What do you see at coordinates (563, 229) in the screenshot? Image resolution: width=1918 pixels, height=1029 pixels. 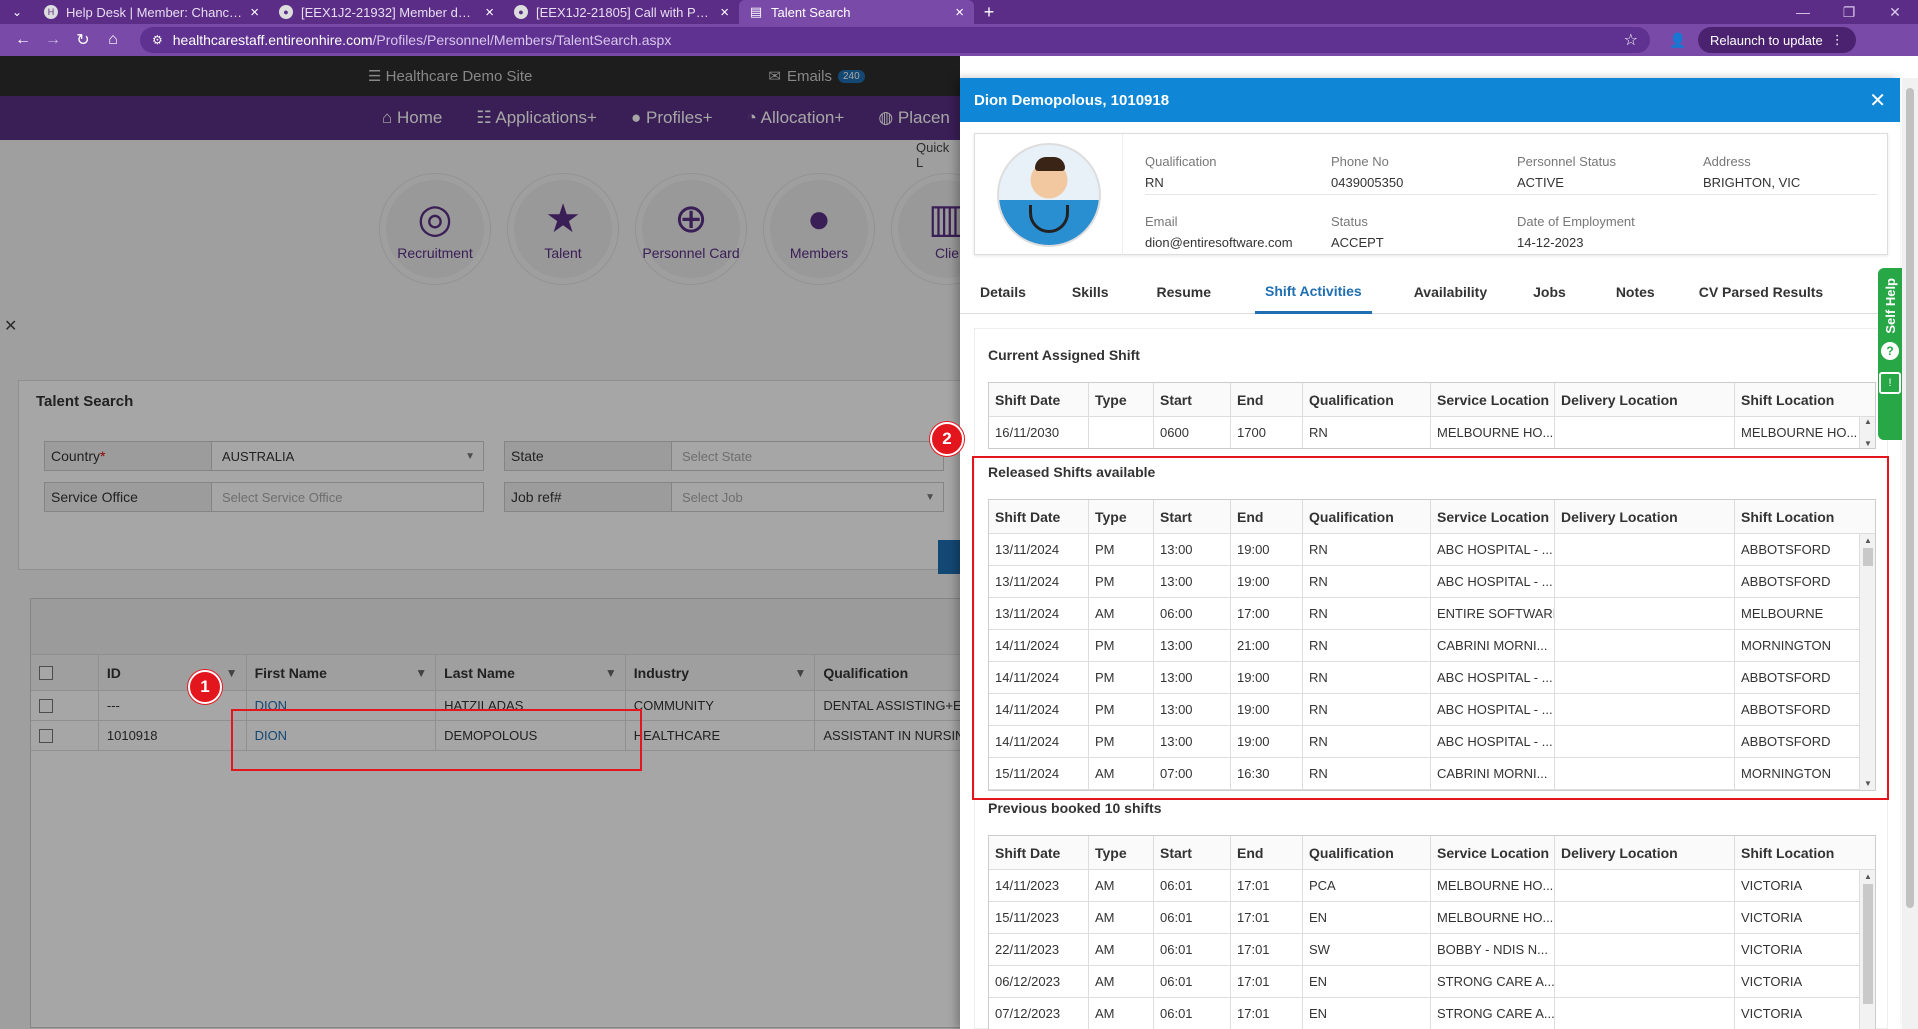 I see `quick-talent: ★ Talent` at bounding box center [563, 229].